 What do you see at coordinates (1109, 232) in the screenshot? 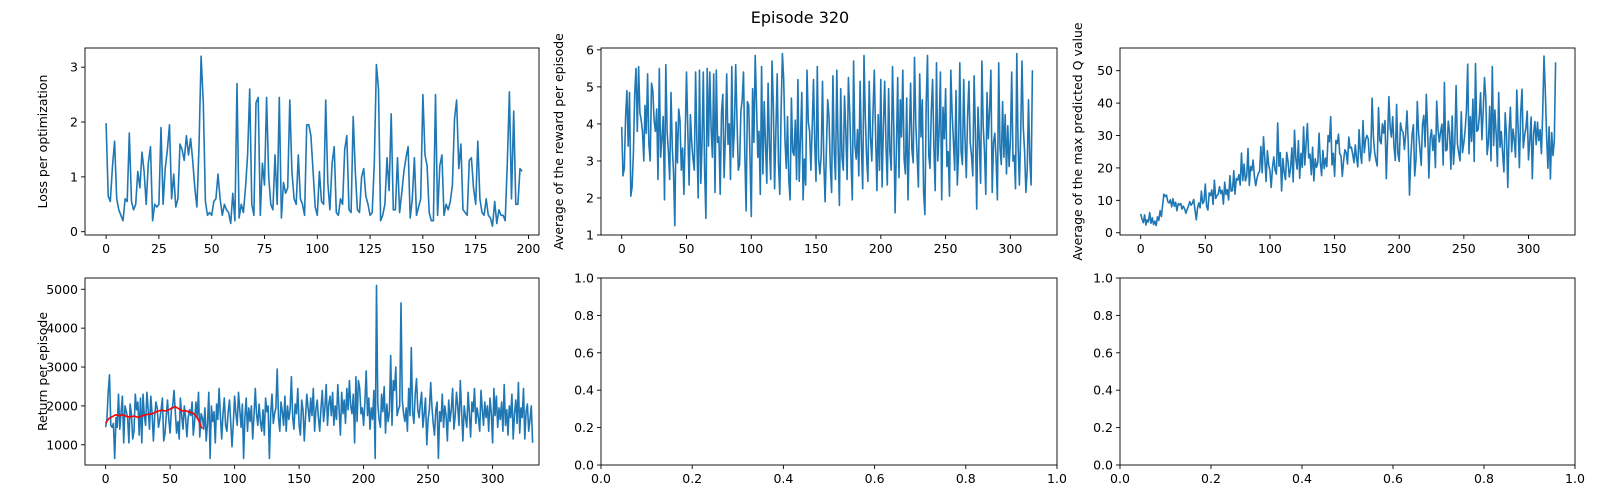
I see `subplot-3-ytick-label: 0` at bounding box center [1109, 232].